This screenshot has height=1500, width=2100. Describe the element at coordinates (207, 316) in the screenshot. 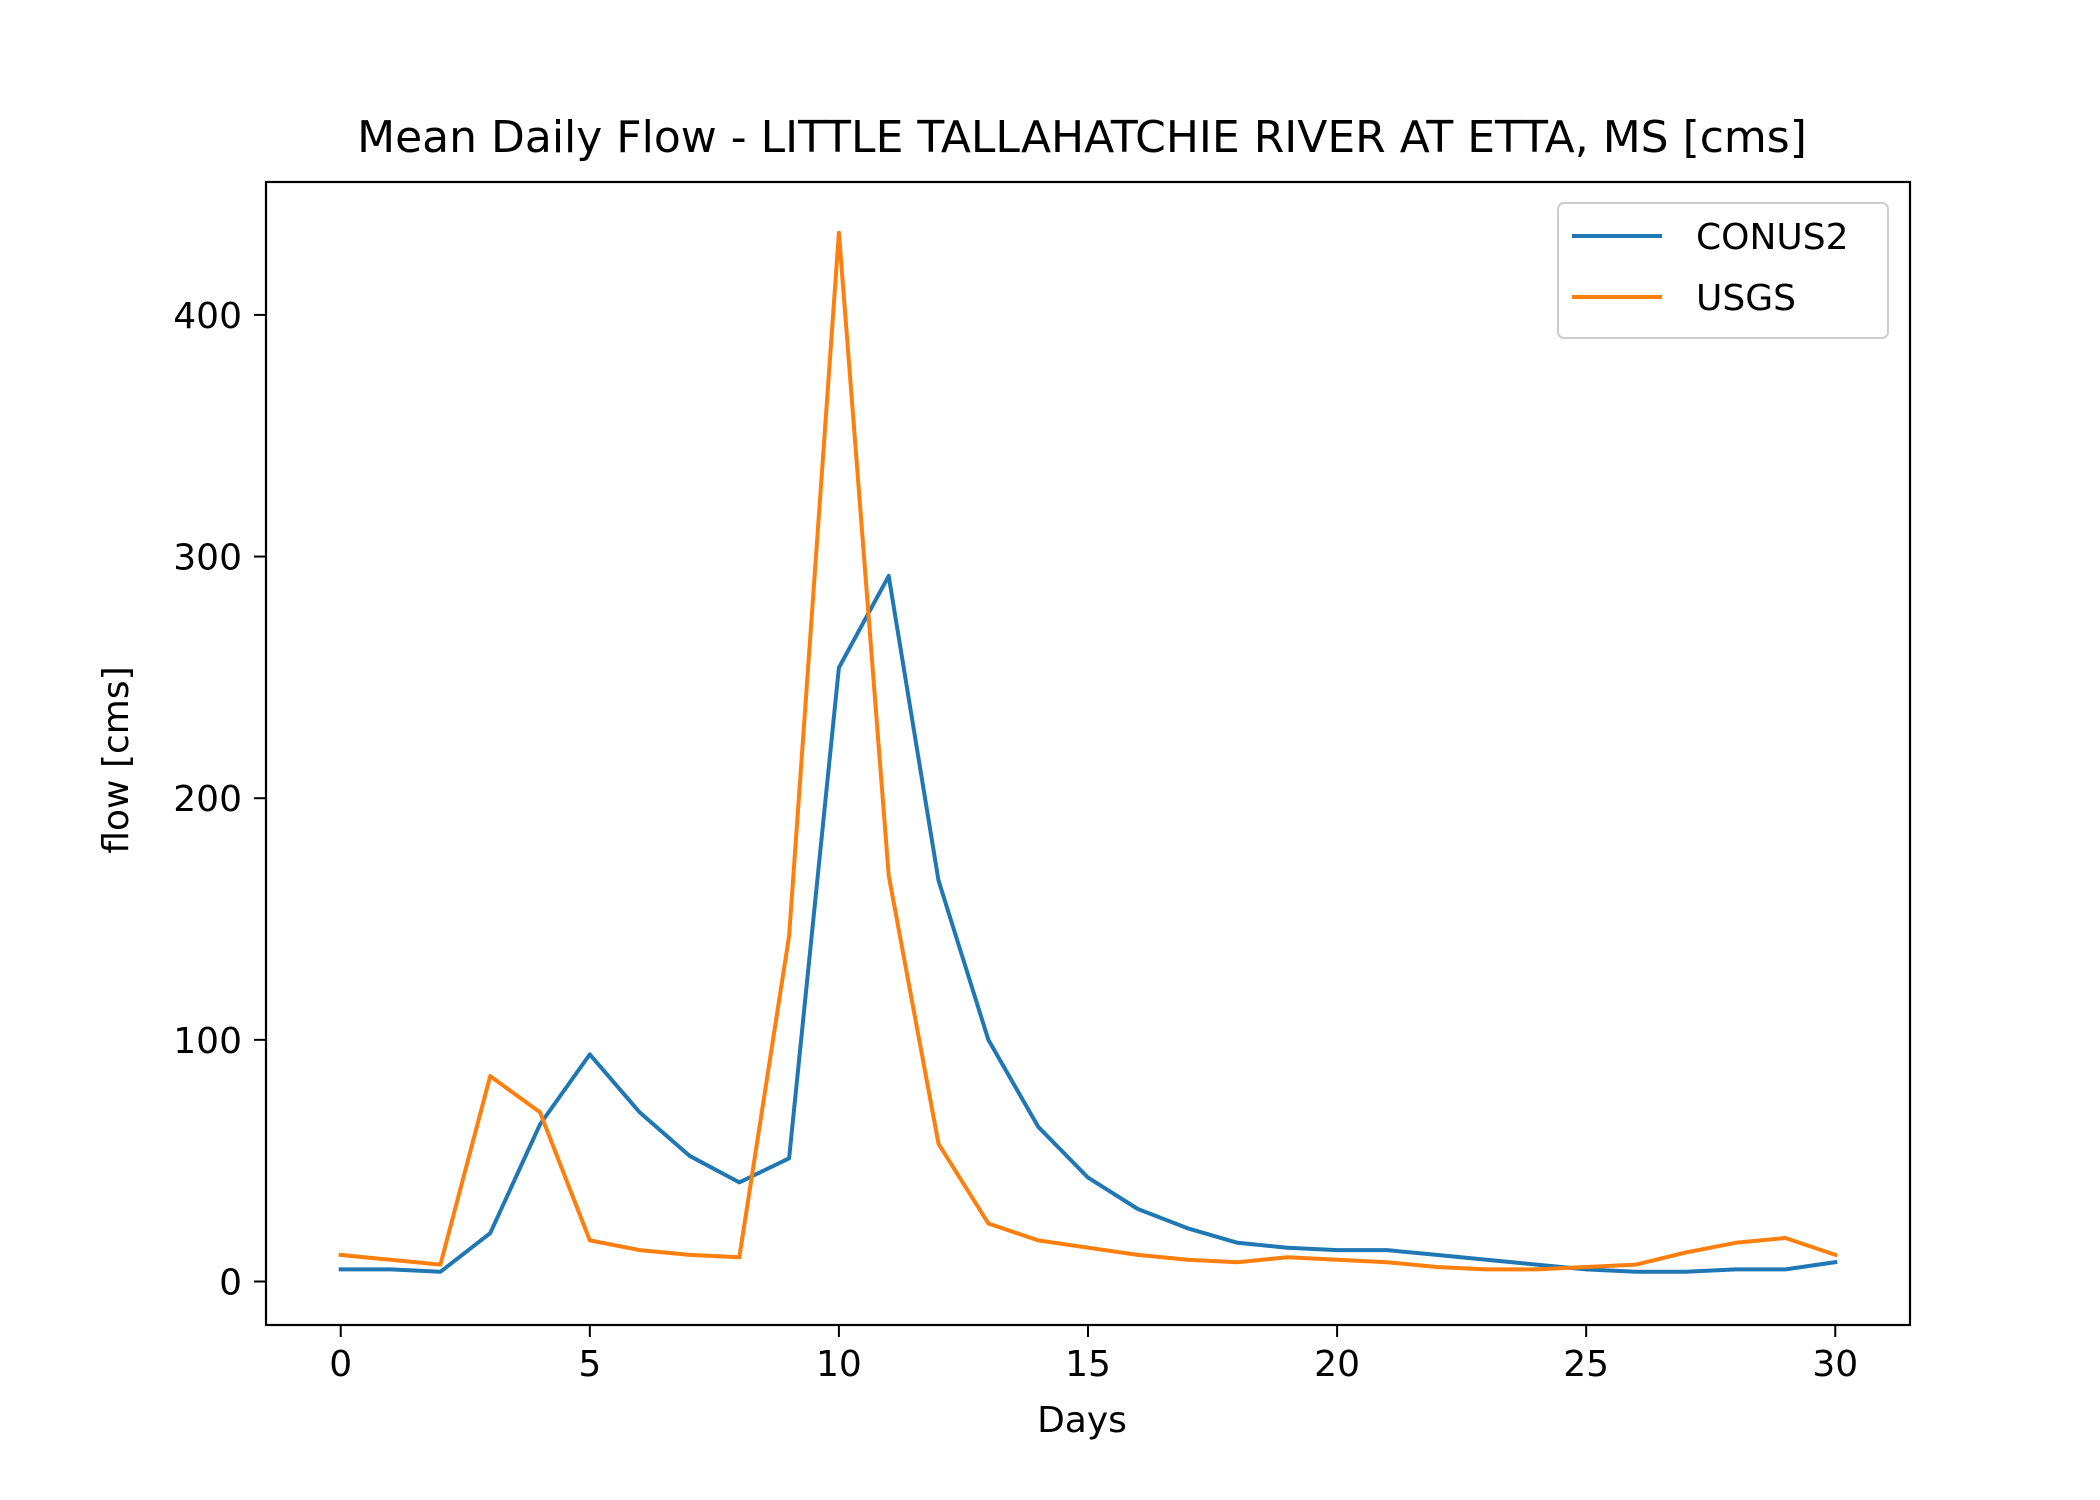

I see `y-tick-label: 400` at that location.